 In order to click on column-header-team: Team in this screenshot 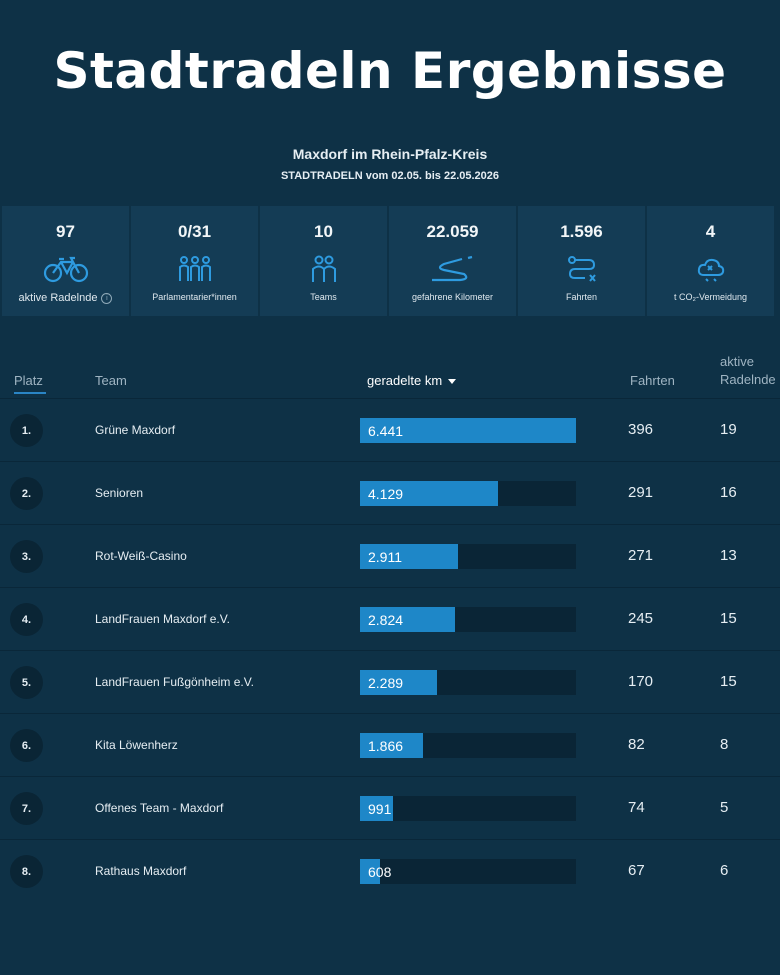, I will do `click(111, 380)`.